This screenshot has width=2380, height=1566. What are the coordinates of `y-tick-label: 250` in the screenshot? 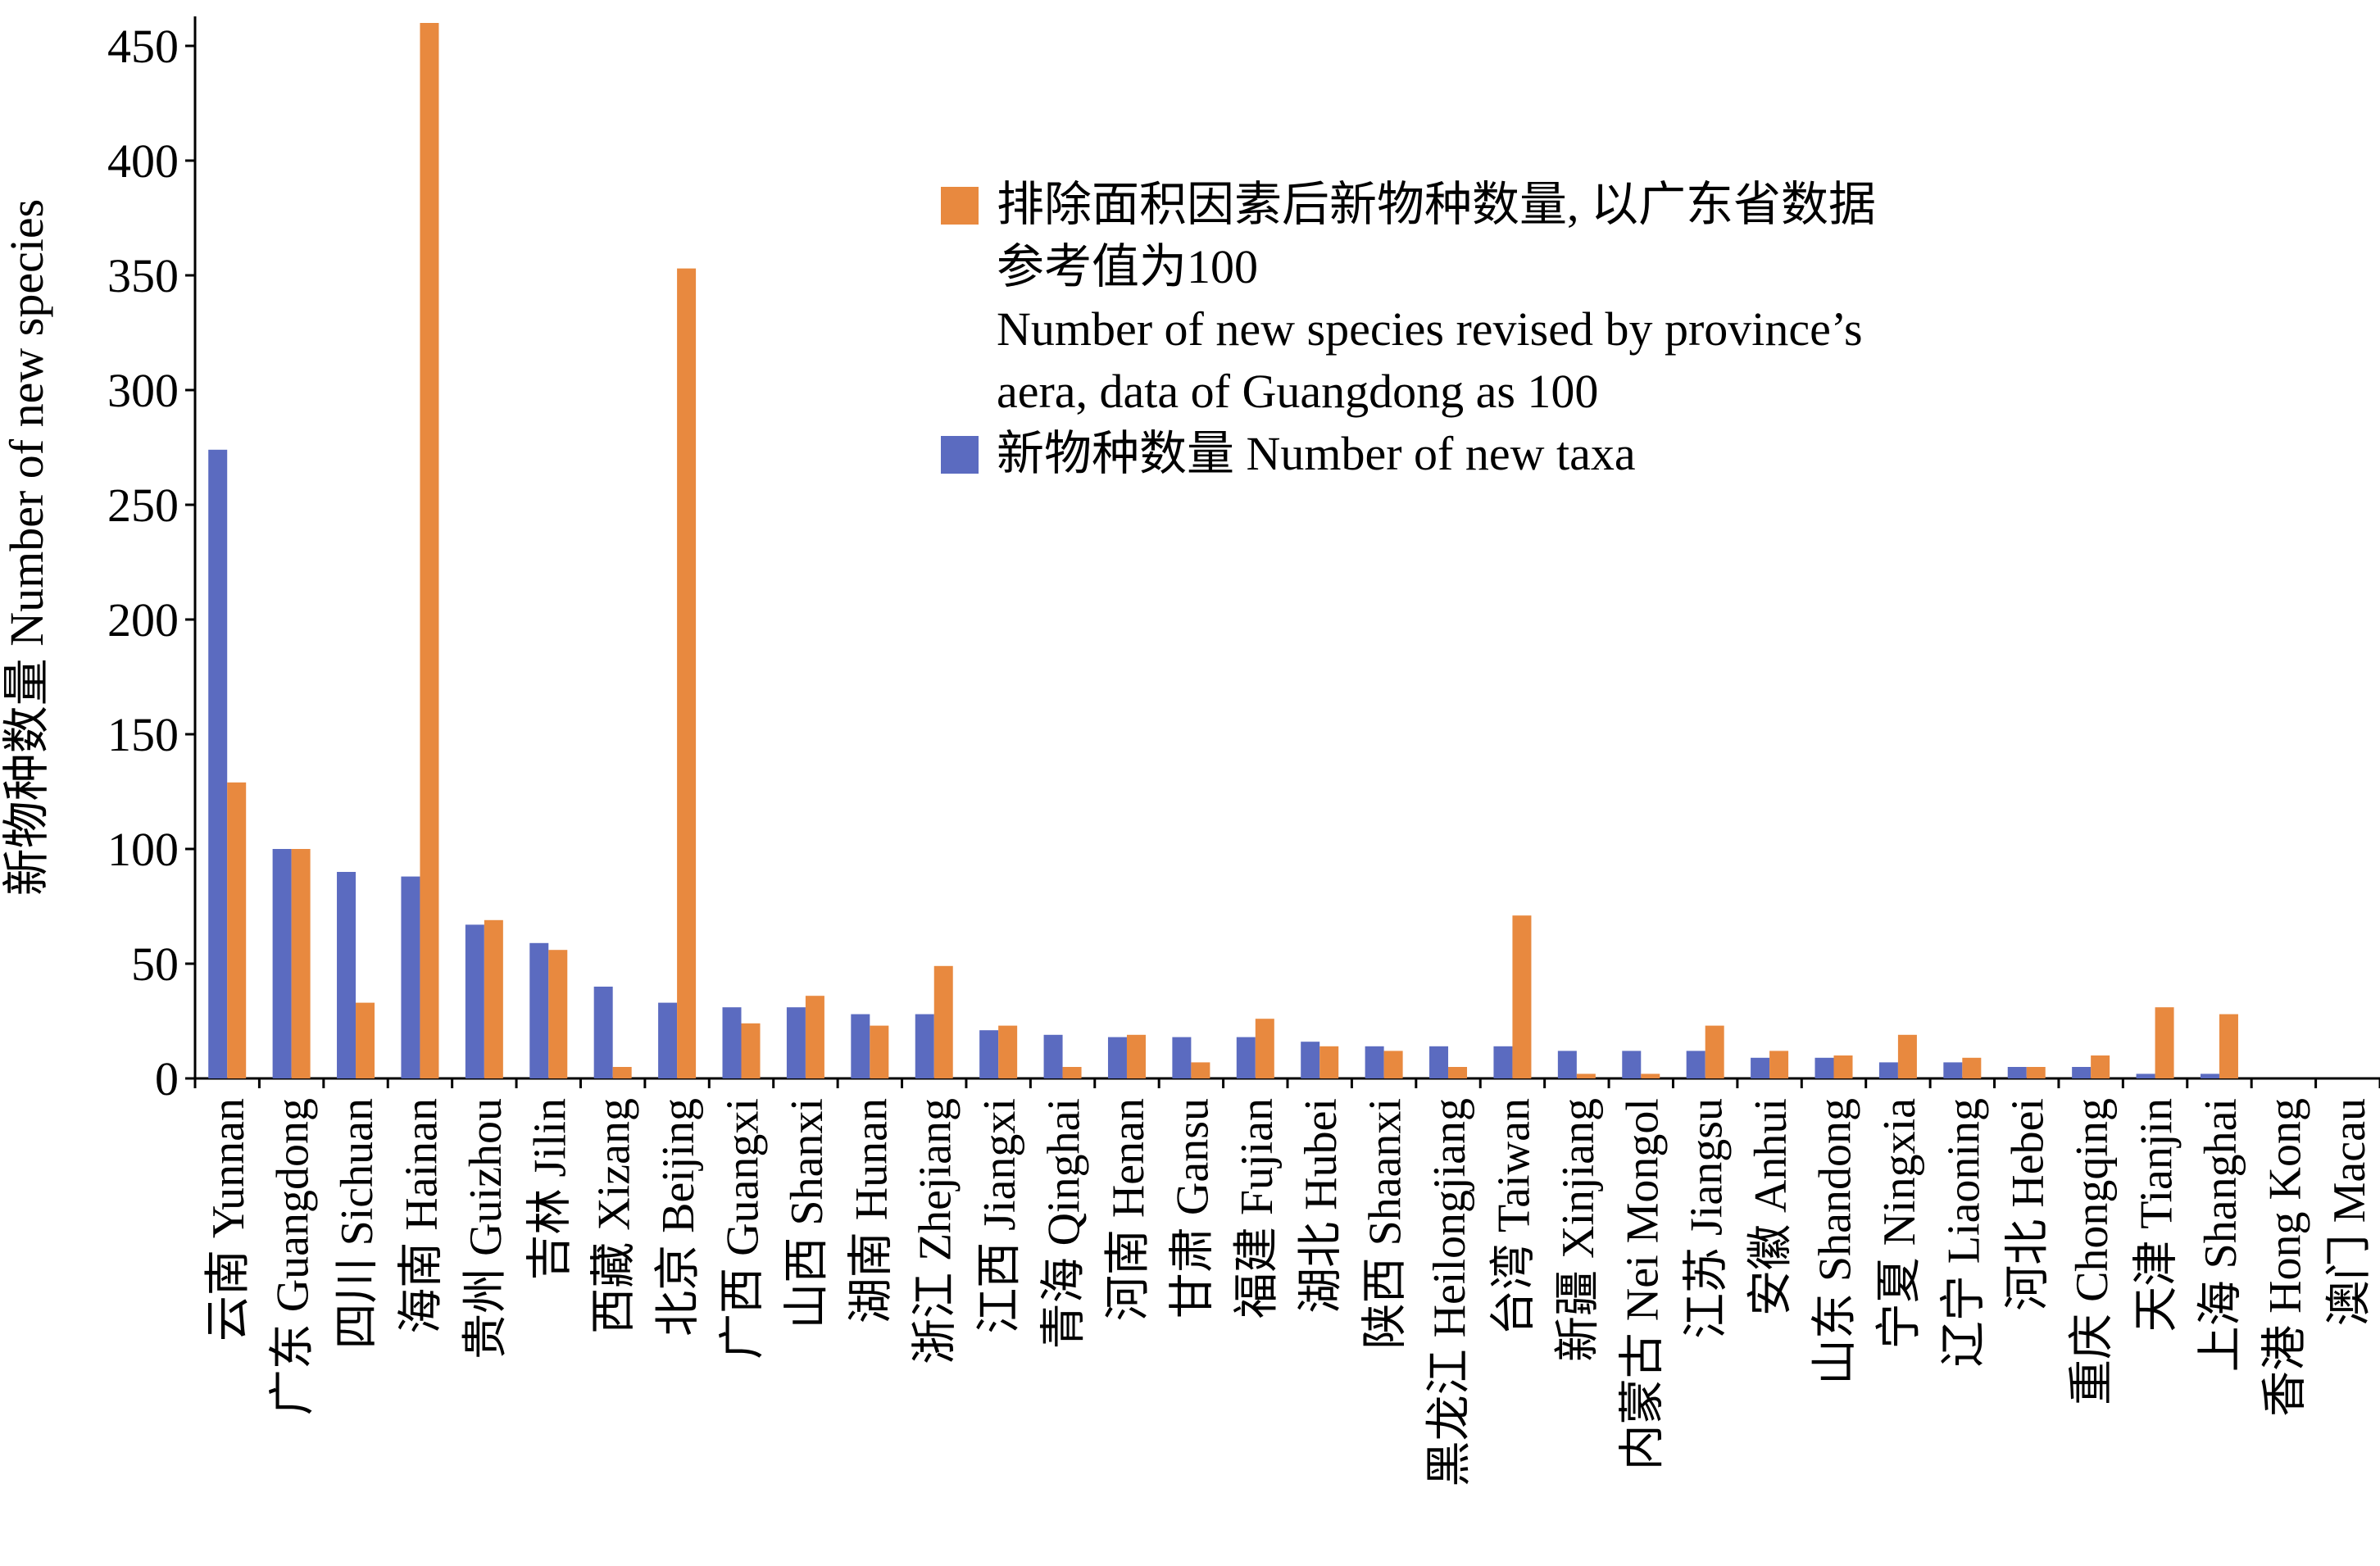 It's located at (143, 506).